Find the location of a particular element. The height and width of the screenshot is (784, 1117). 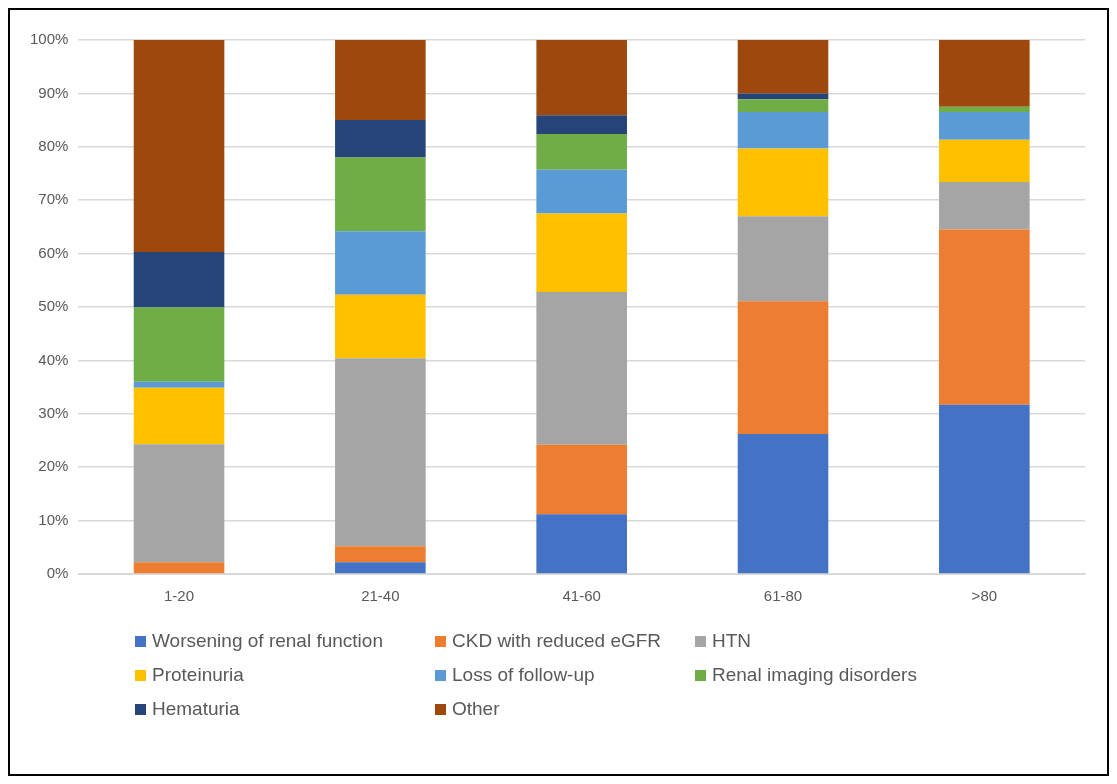

legend-label: Other is located at coordinates (476, 709).